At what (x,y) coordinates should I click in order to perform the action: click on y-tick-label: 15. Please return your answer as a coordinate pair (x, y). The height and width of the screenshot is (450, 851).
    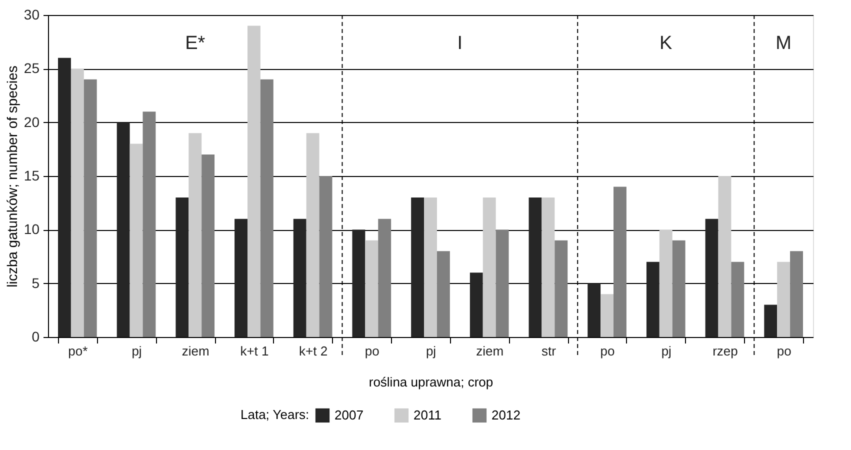
    Looking at the image, I should click on (32, 176).